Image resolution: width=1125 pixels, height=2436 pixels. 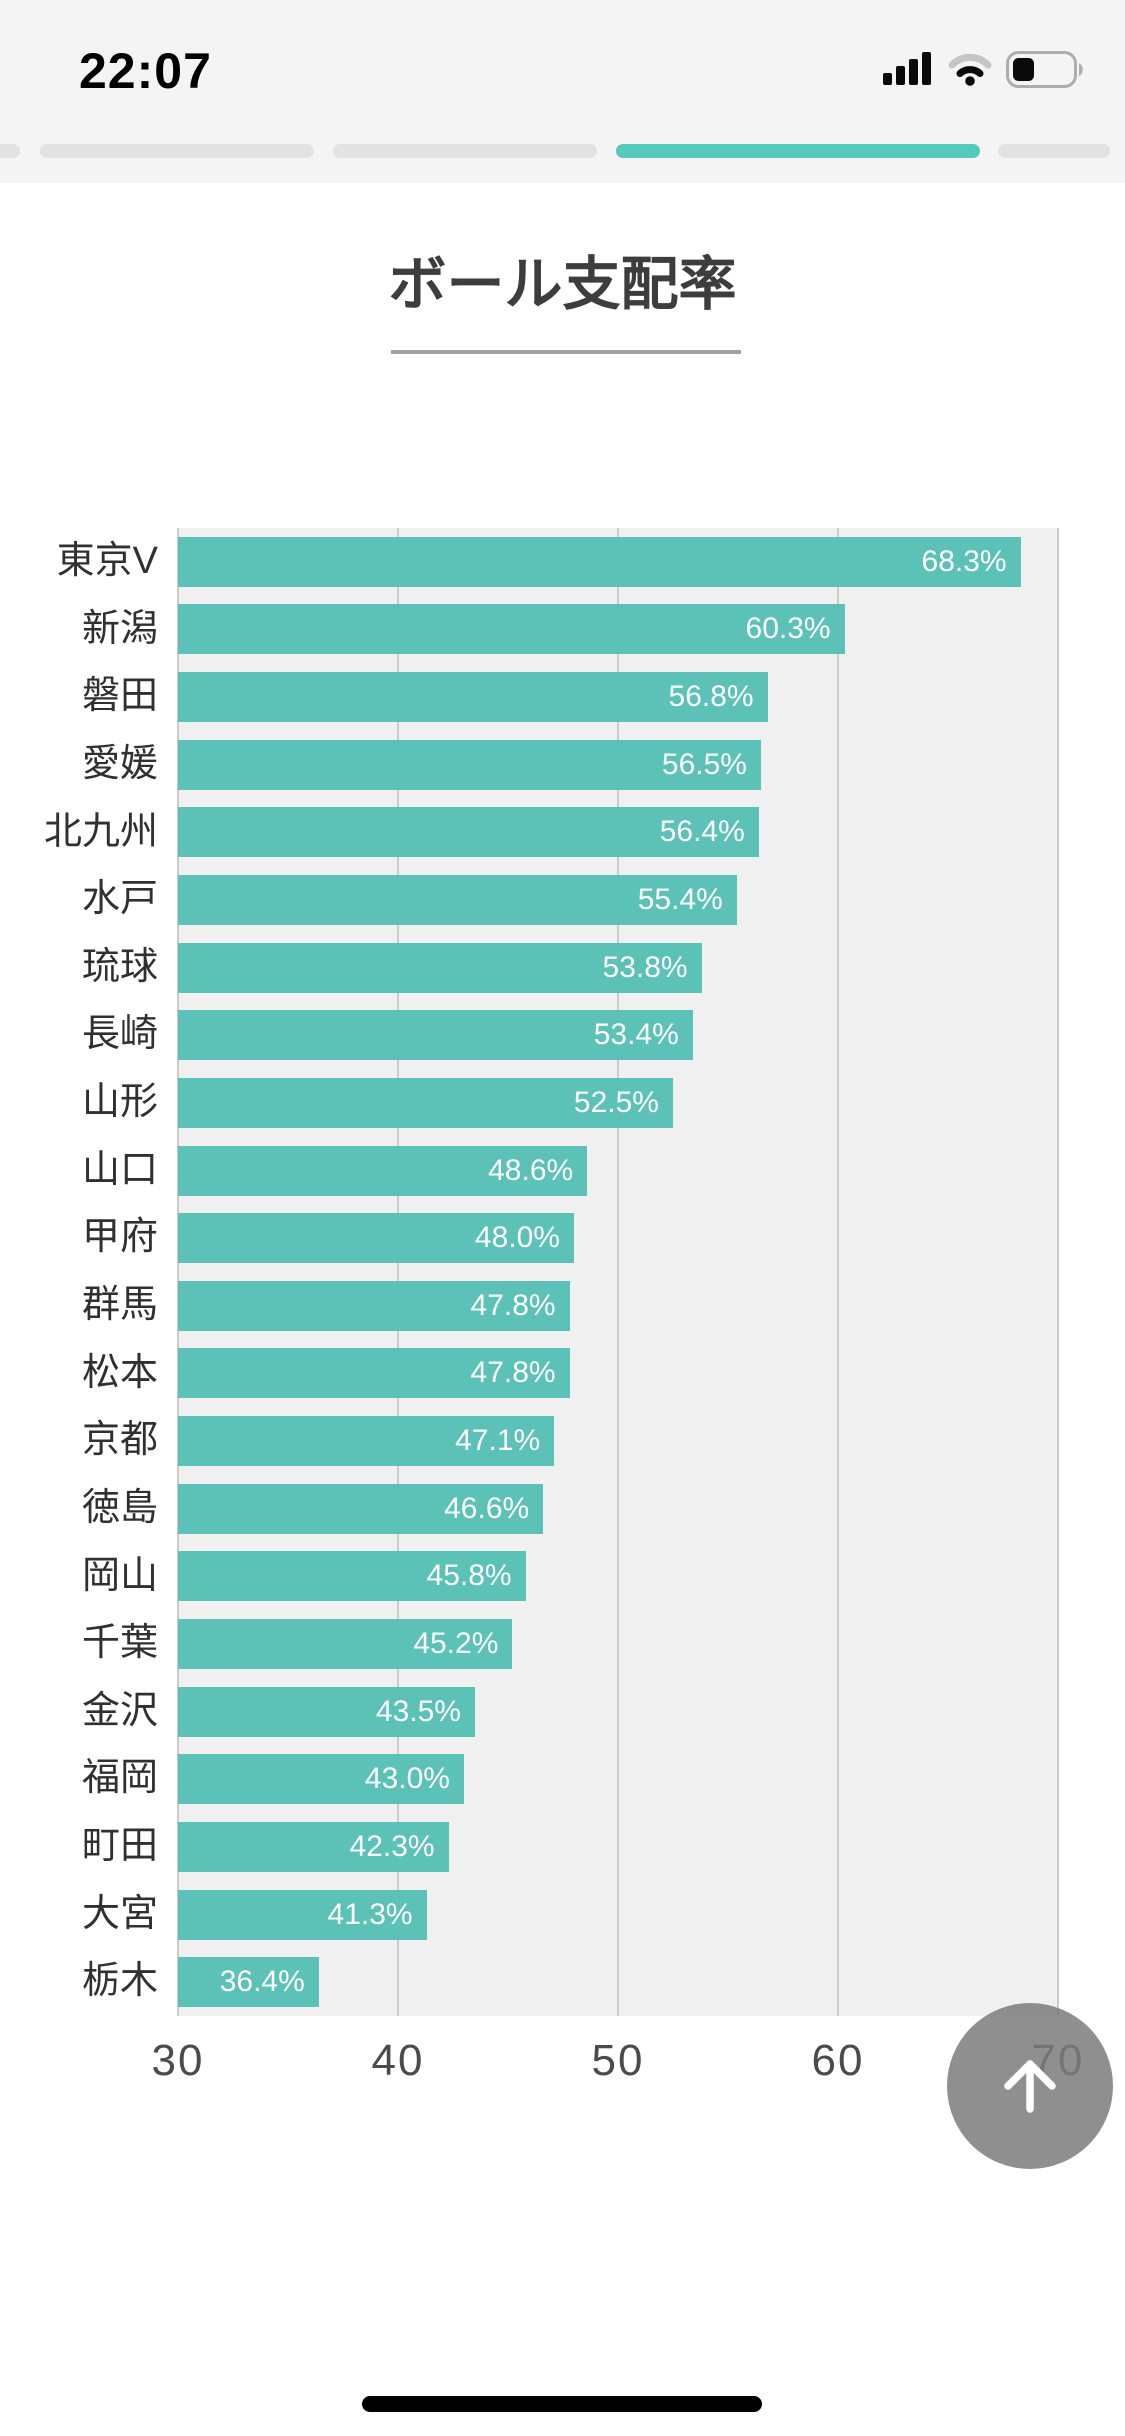 What do you see at coordinates (498, 1441) in the screenshot?
I see `bar-value-label: 47.1%` at bounding box center [498, 1441].